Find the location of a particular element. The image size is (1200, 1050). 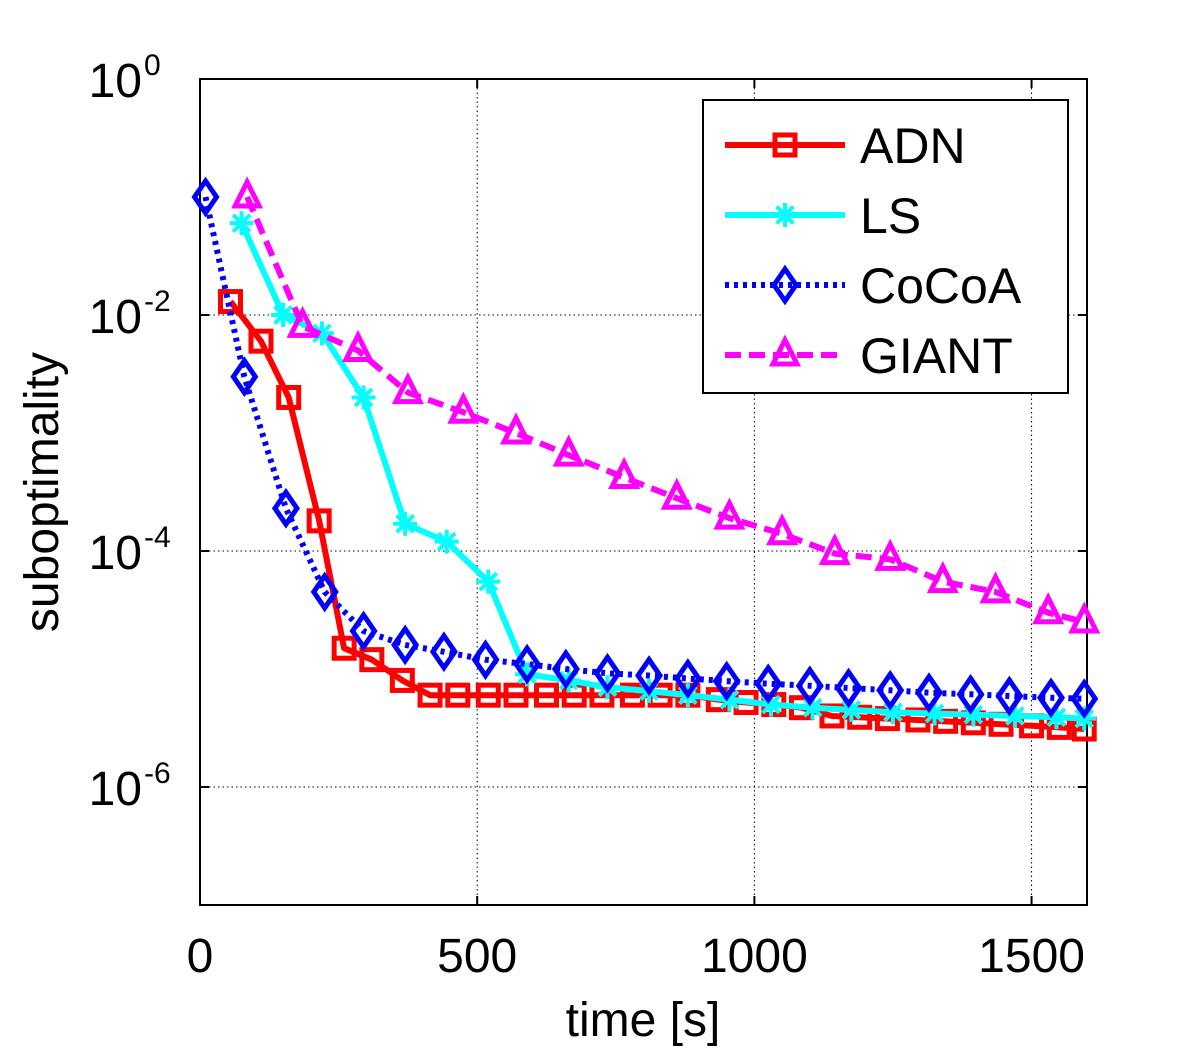

y-tick-label: 10 -2 is located at coordinates (130, 314).